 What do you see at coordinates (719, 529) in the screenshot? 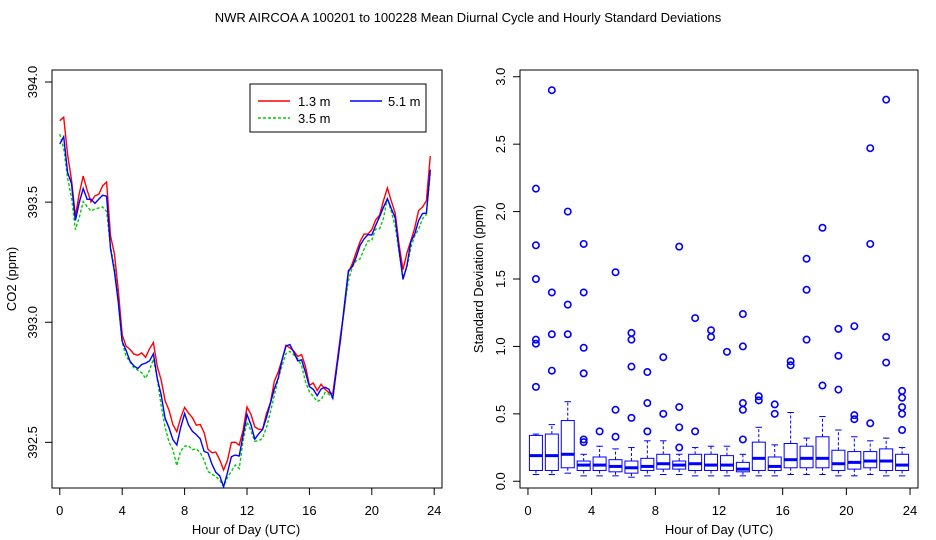
I see `right-x-axis-label: Hour of Day (UTC)` at bounding box center [719, 529].